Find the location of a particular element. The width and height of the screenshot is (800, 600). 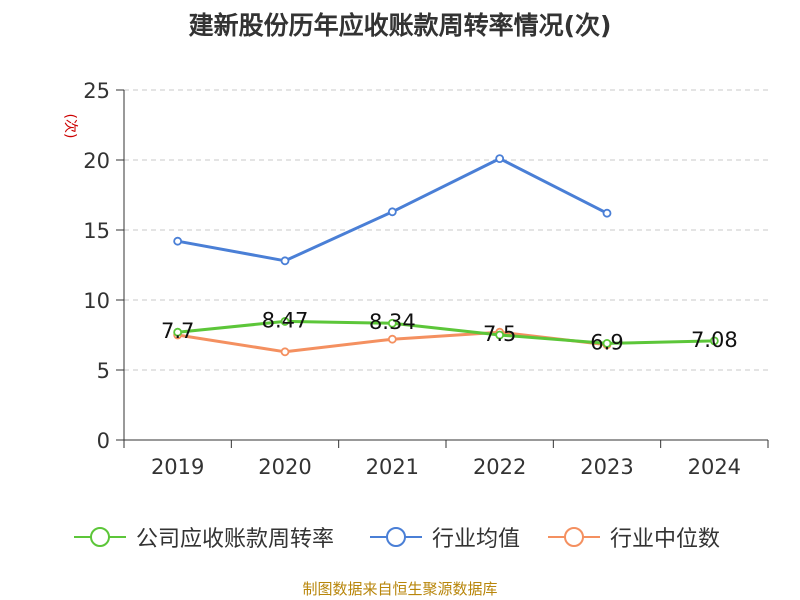

legend-label: 公司应收账款周转率 is located at coordinates (235, 539).